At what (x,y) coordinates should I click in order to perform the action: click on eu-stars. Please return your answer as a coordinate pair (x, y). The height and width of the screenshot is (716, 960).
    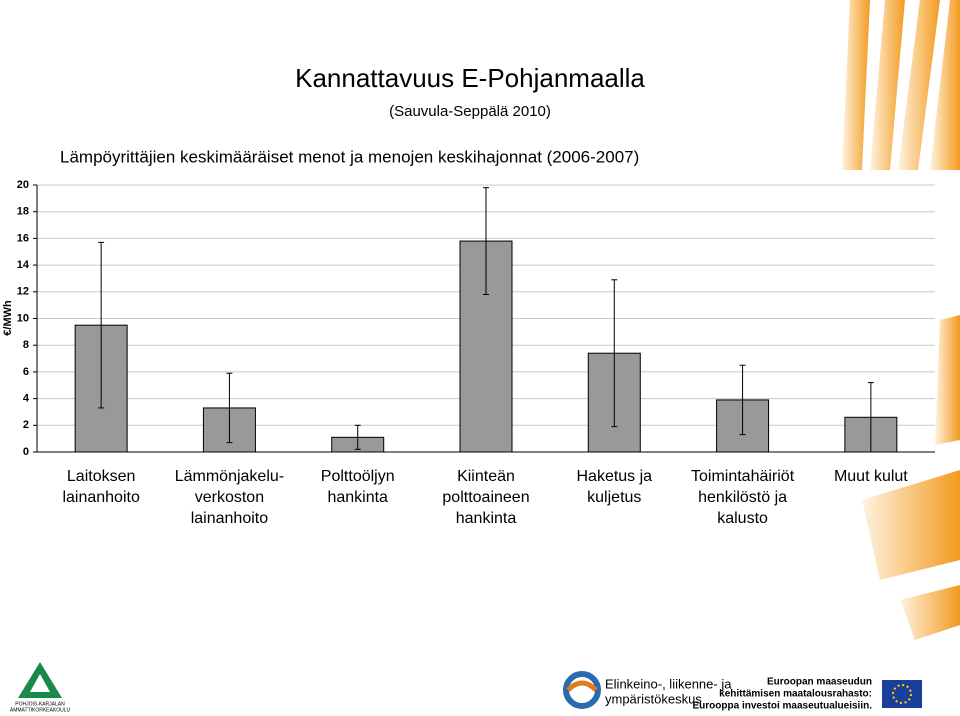
    Looking at the image, I should click on (902, 694).